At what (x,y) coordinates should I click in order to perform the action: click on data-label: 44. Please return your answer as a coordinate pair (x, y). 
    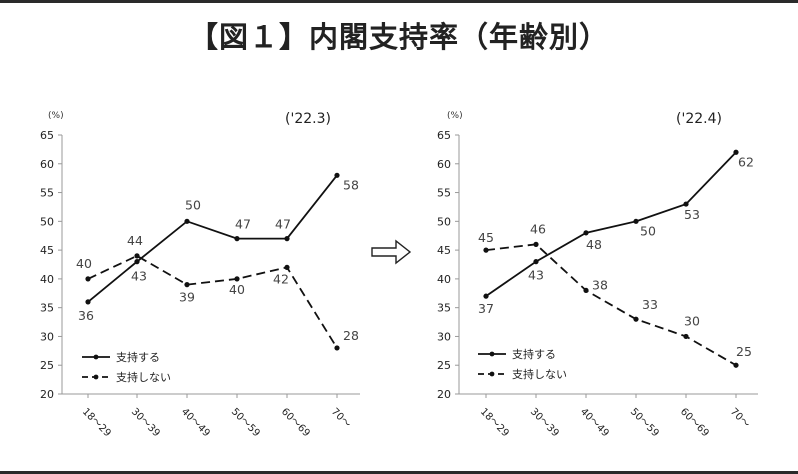
    Looking at the image, I should click on (135, 240).